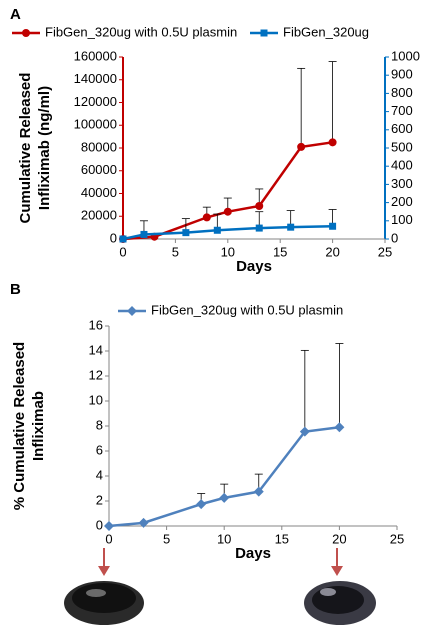 This screenshot has height=643, width=439. I want to click on photo-right, so click(340, 586).